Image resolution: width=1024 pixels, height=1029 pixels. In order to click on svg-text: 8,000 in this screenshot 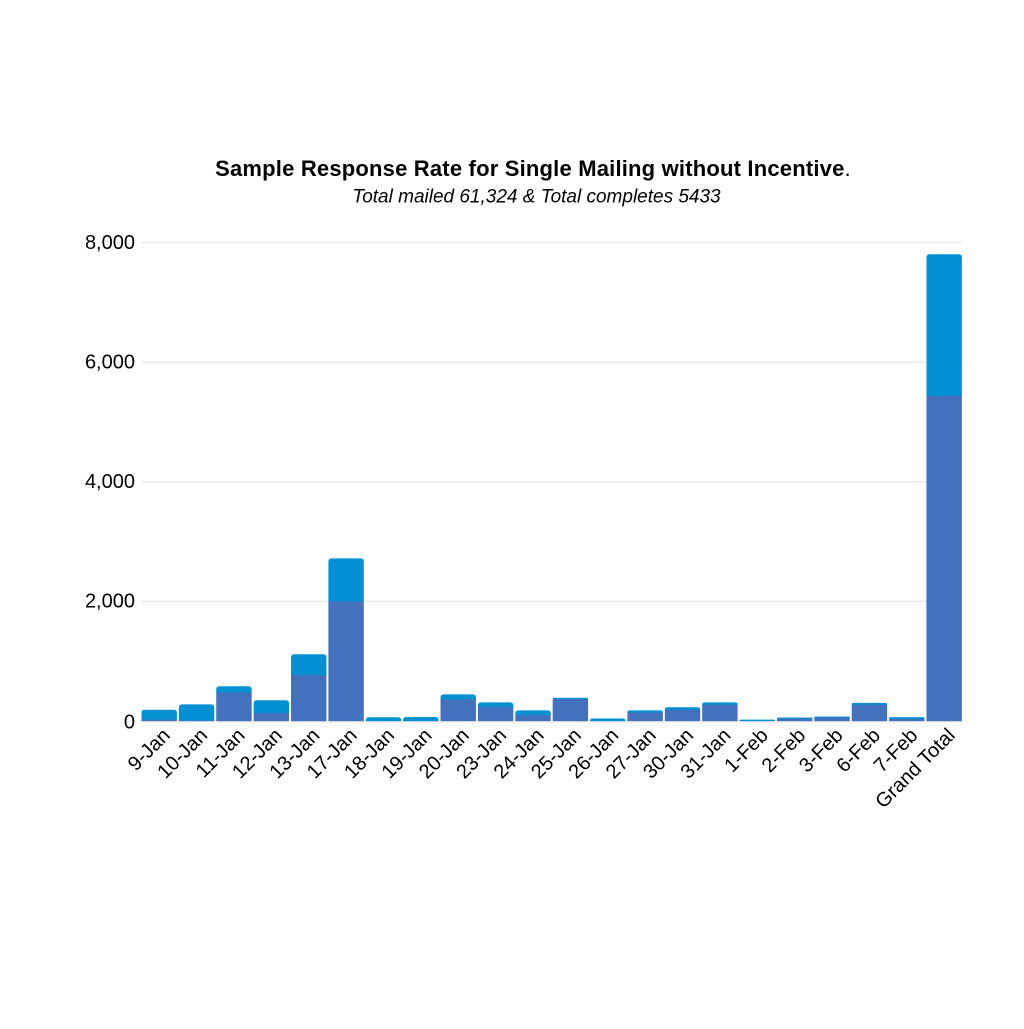, I will do `click(110, 243)`.